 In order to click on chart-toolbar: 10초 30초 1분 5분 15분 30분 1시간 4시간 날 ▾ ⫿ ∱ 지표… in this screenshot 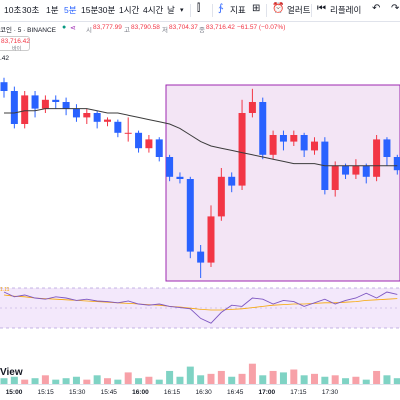, I will do `click(200, 11)`.